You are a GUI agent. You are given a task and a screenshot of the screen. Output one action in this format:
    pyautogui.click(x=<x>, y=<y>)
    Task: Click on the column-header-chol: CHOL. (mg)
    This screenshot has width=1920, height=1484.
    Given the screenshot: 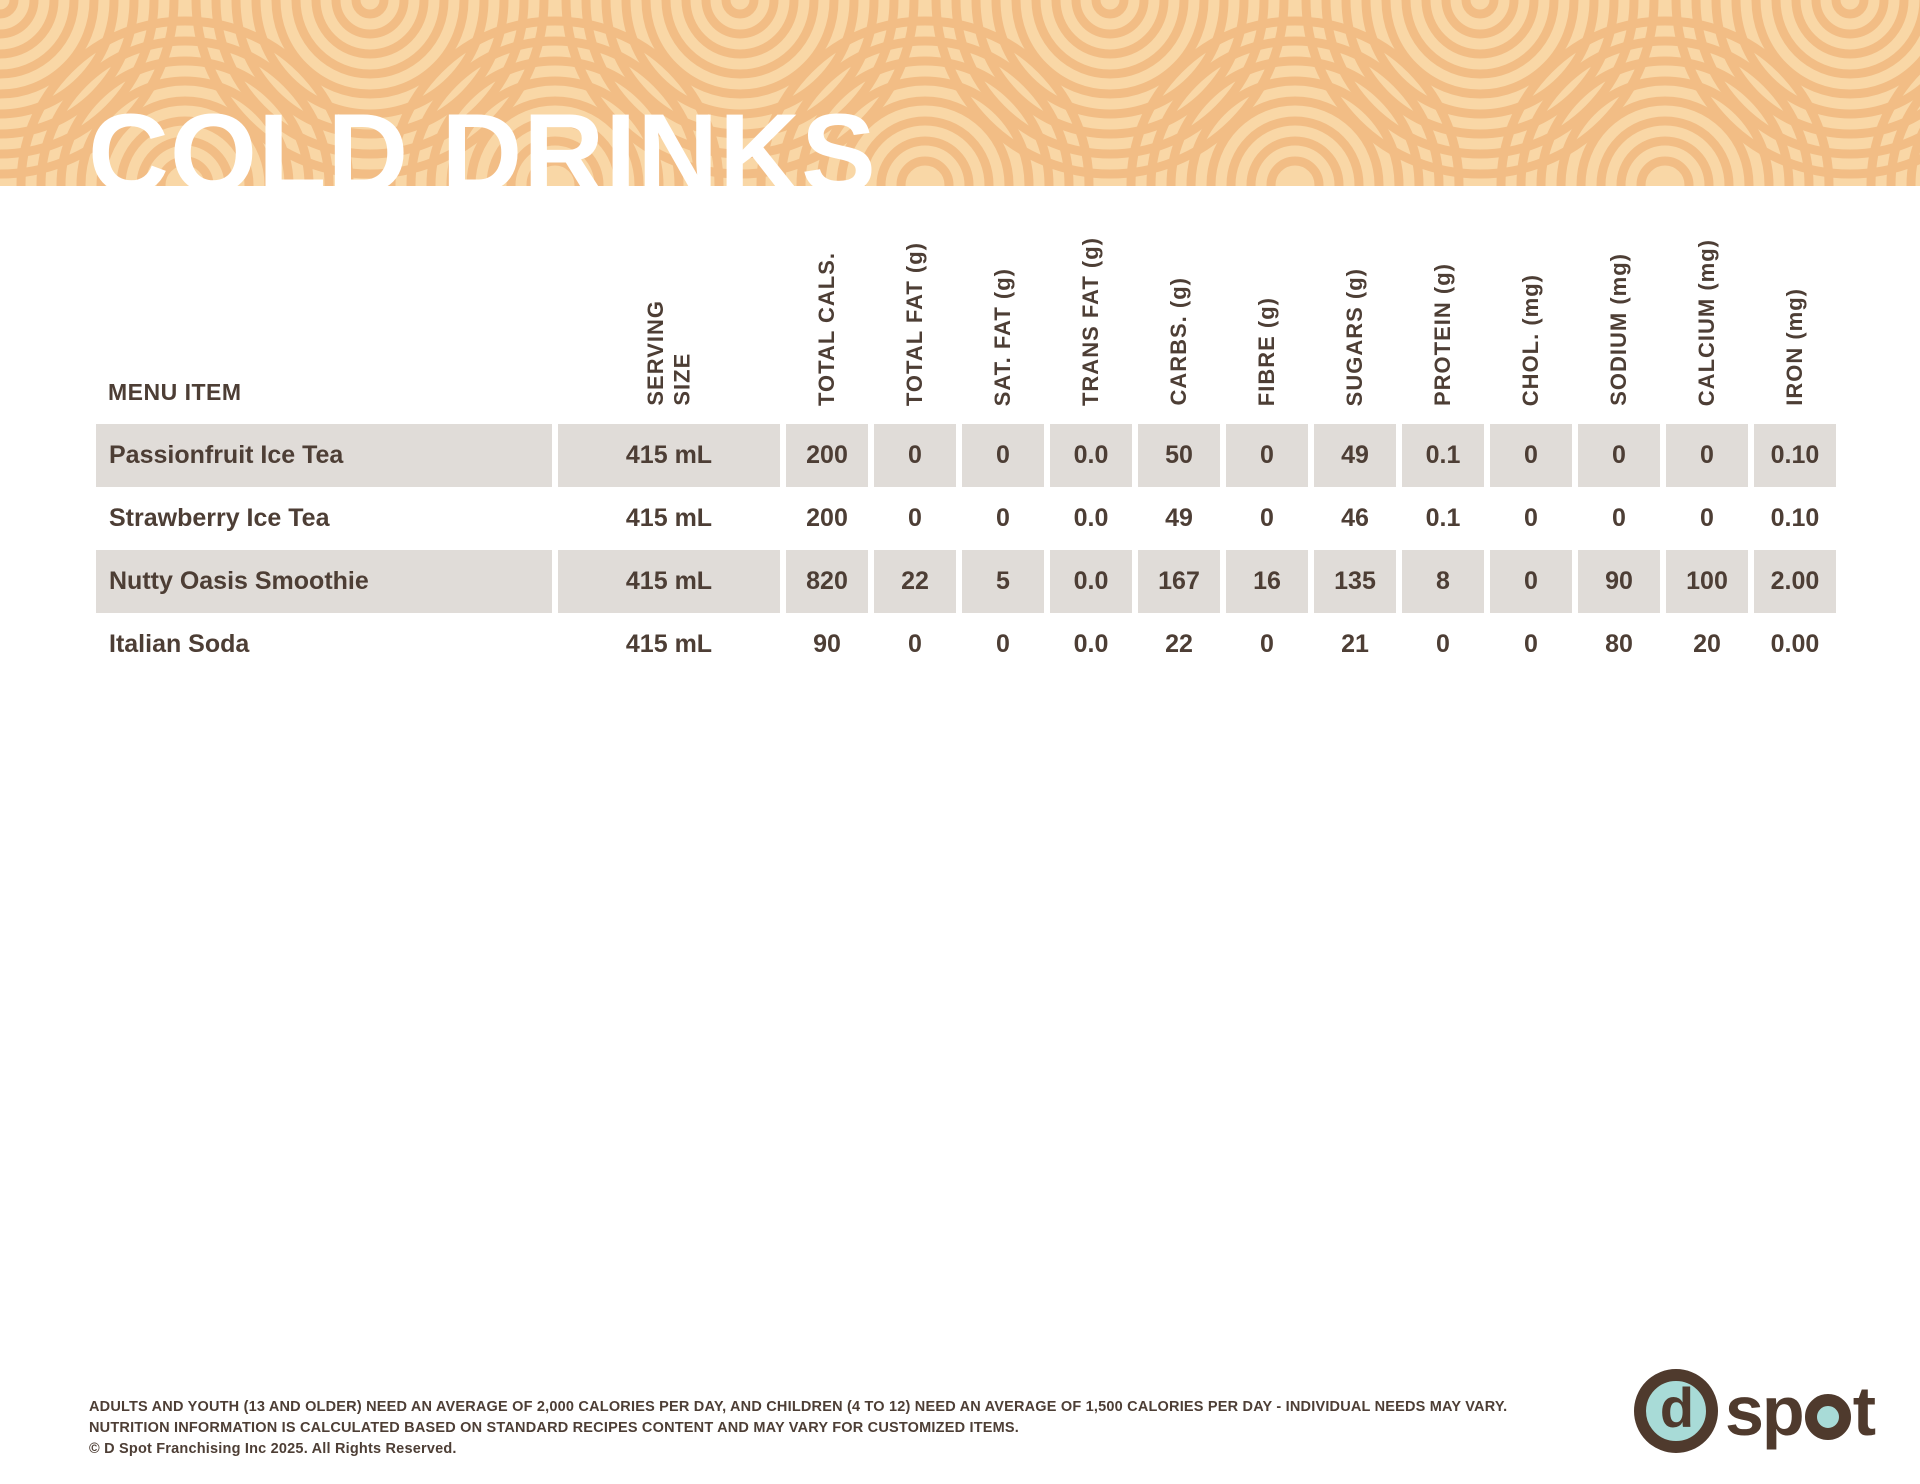 What is the action you would take?
    pyautogui.click(x=1531, y=323)
    